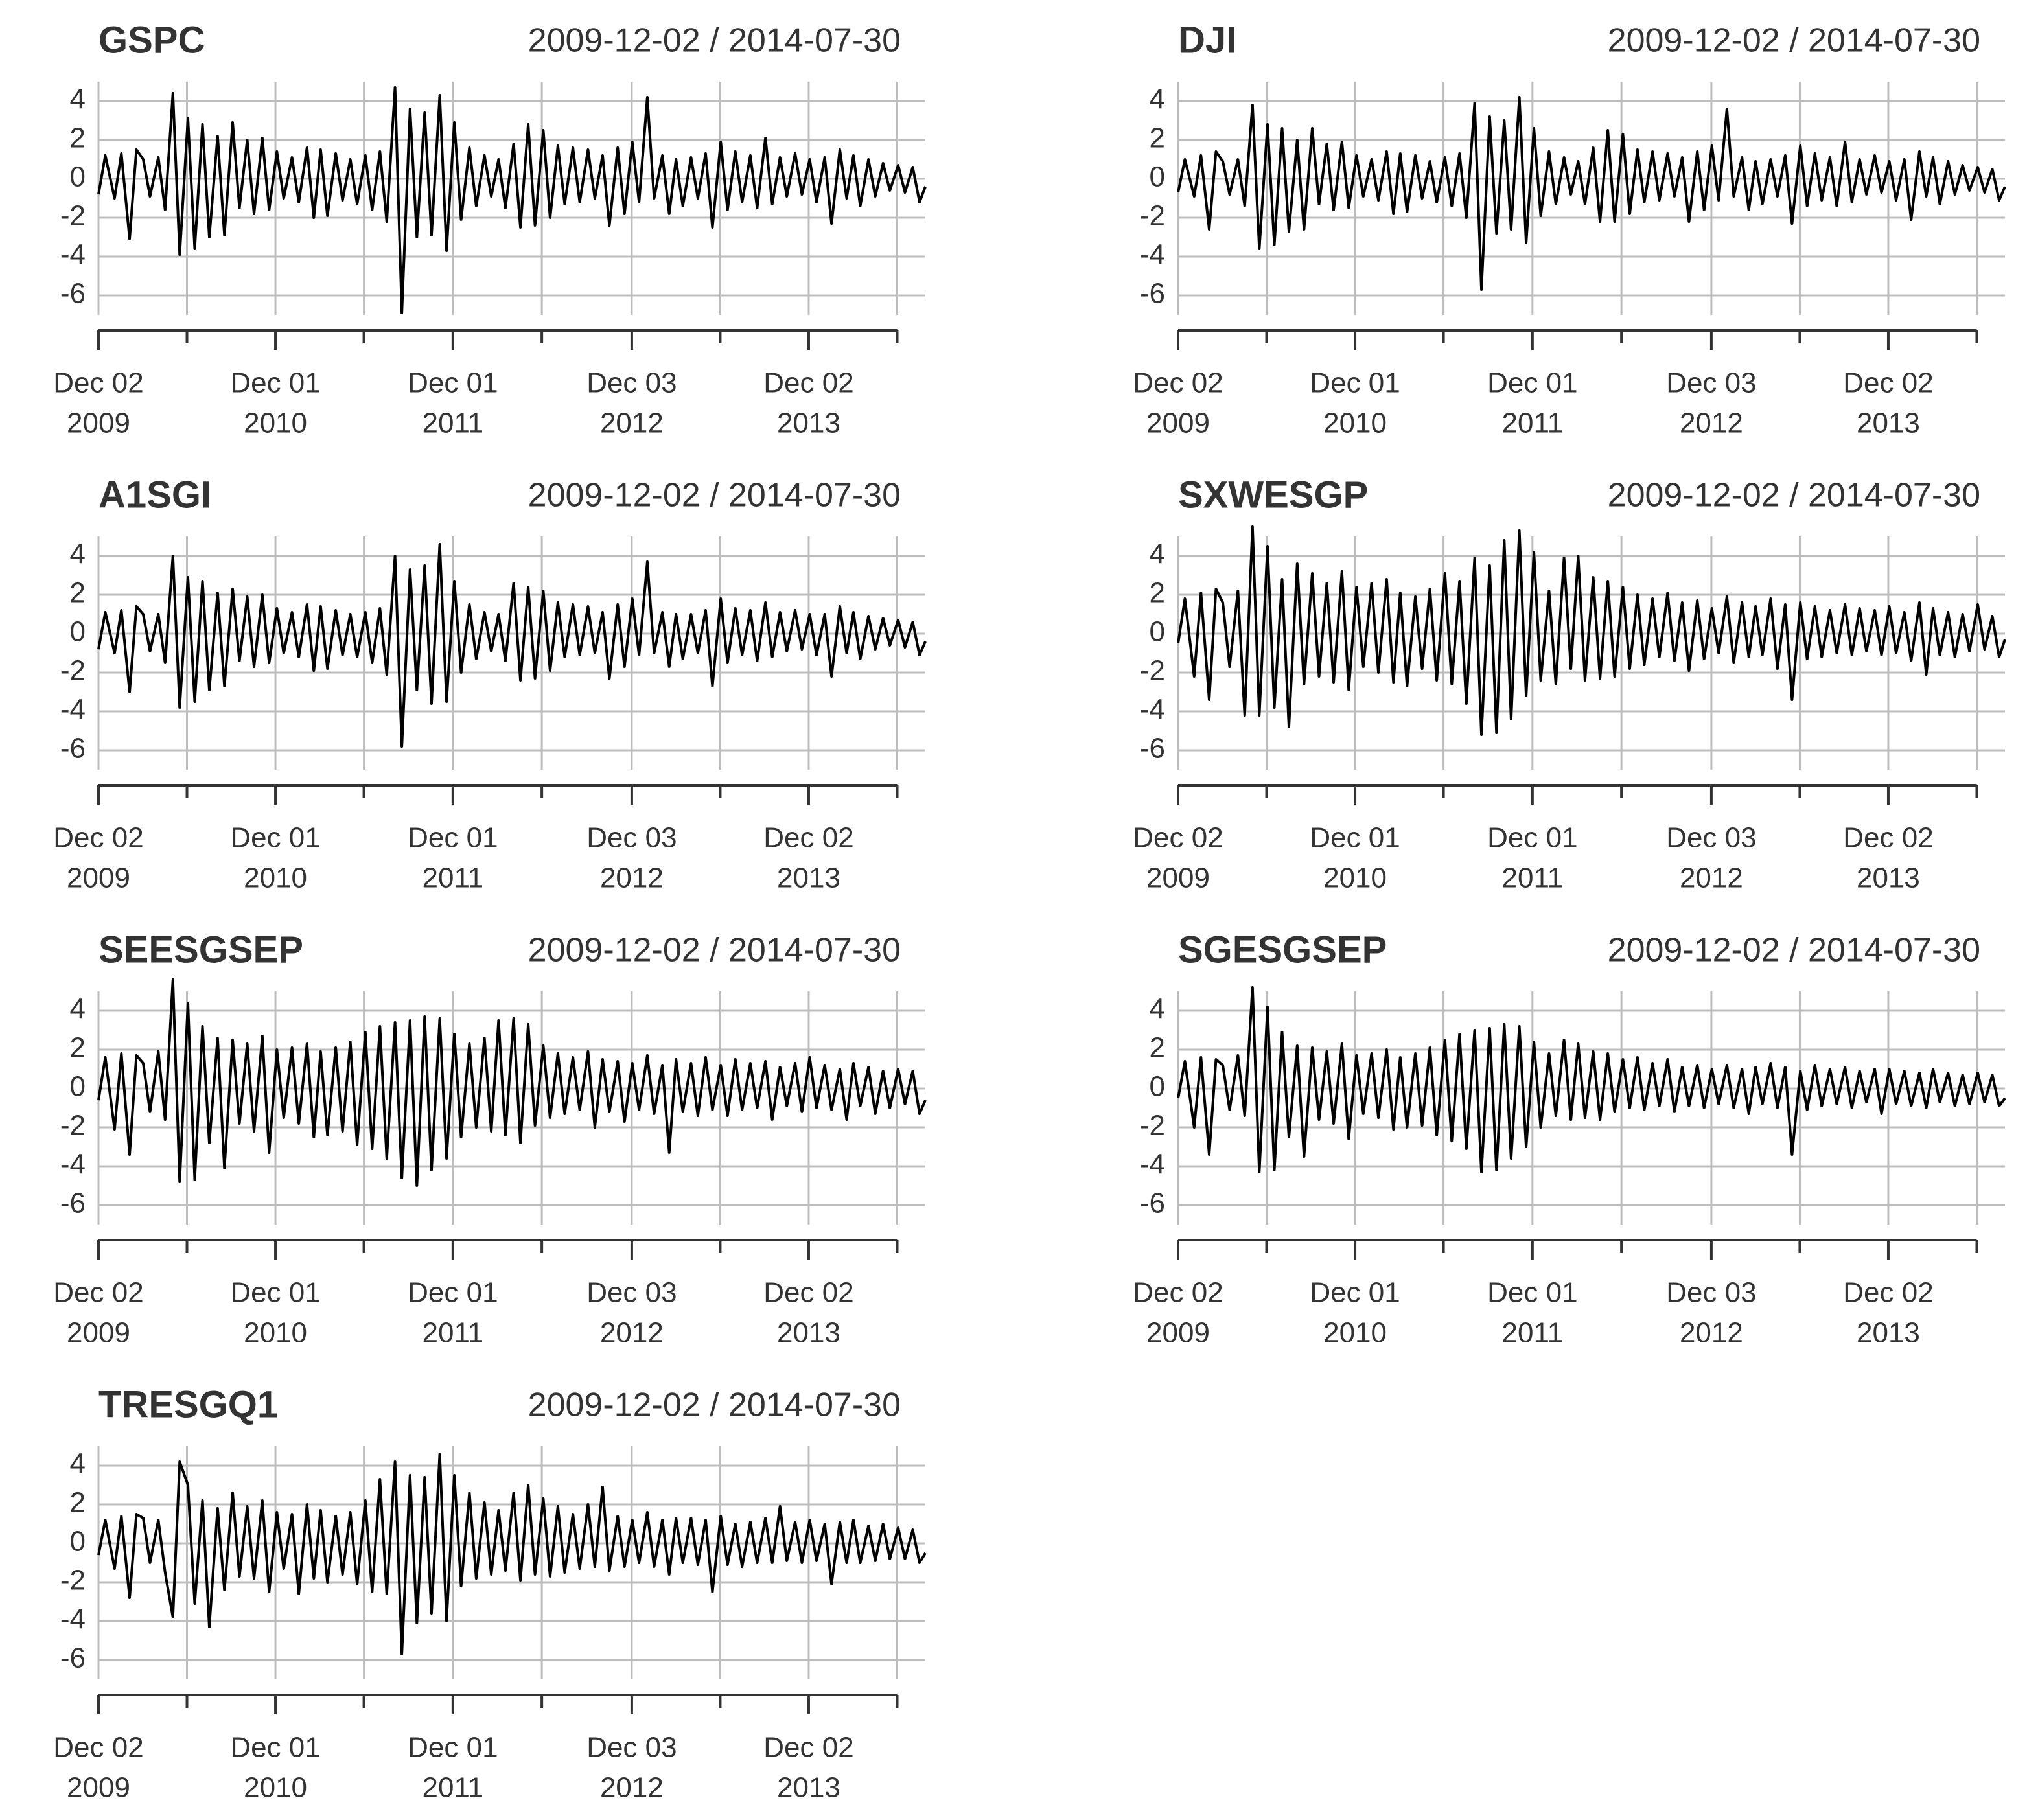 The width and height of the screenshot is (2027, 1820). I want to click on panel-title: TRESGQ1, so click(188, 1404).